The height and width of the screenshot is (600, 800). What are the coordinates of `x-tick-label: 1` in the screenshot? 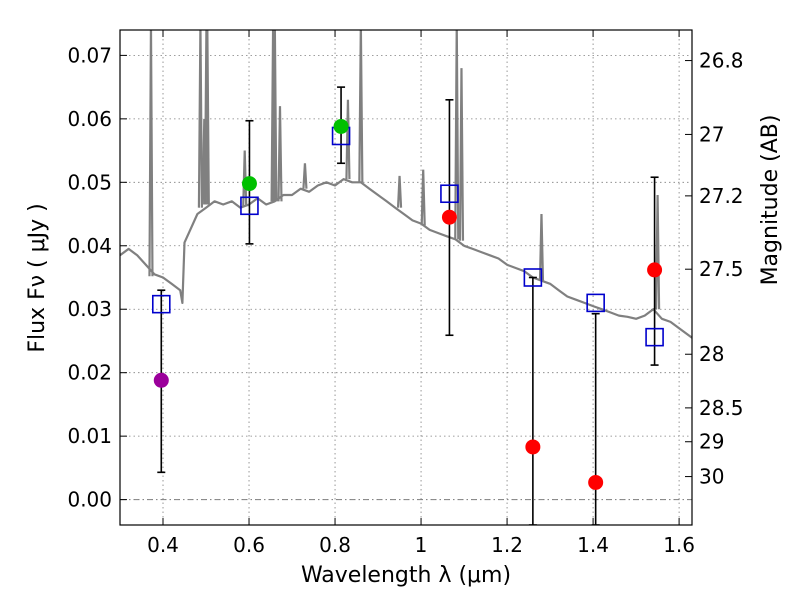 It's located at (421, 545).